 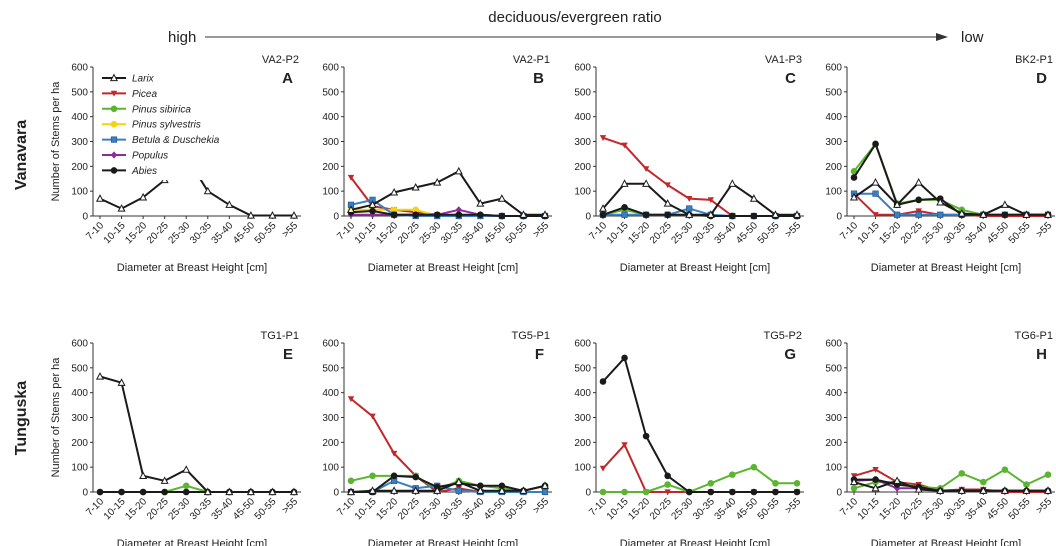 What do you see at coordinates (726, 509) in the screenshot?
I see `x-tick-label: 35-40` at bounding box center [726, 509].